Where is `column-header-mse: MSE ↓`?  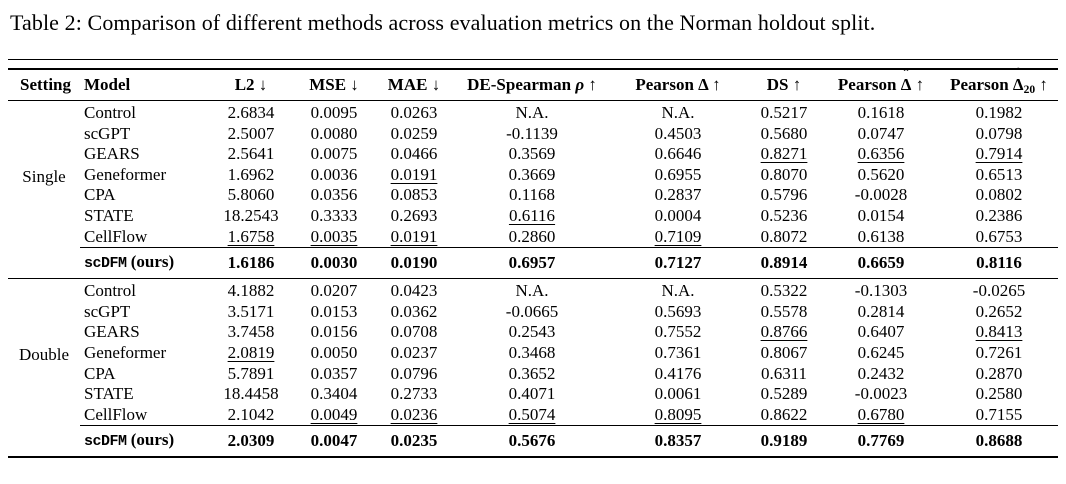
column-header-mse: MSE ↓ is located at coordinates (334, 85).